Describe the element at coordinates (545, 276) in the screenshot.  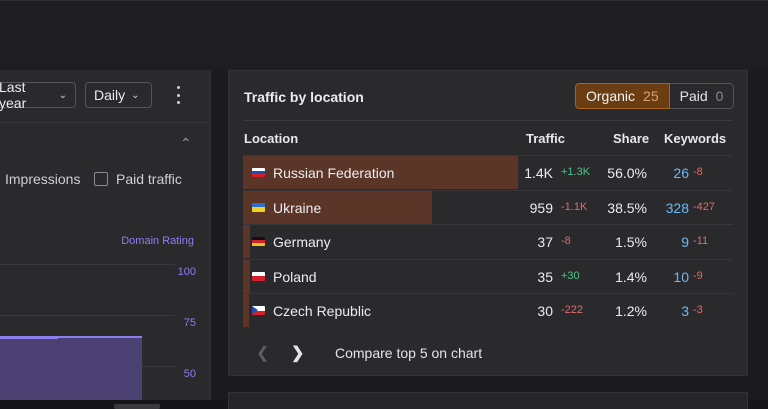
I see `traffic-value: 35` at that location.